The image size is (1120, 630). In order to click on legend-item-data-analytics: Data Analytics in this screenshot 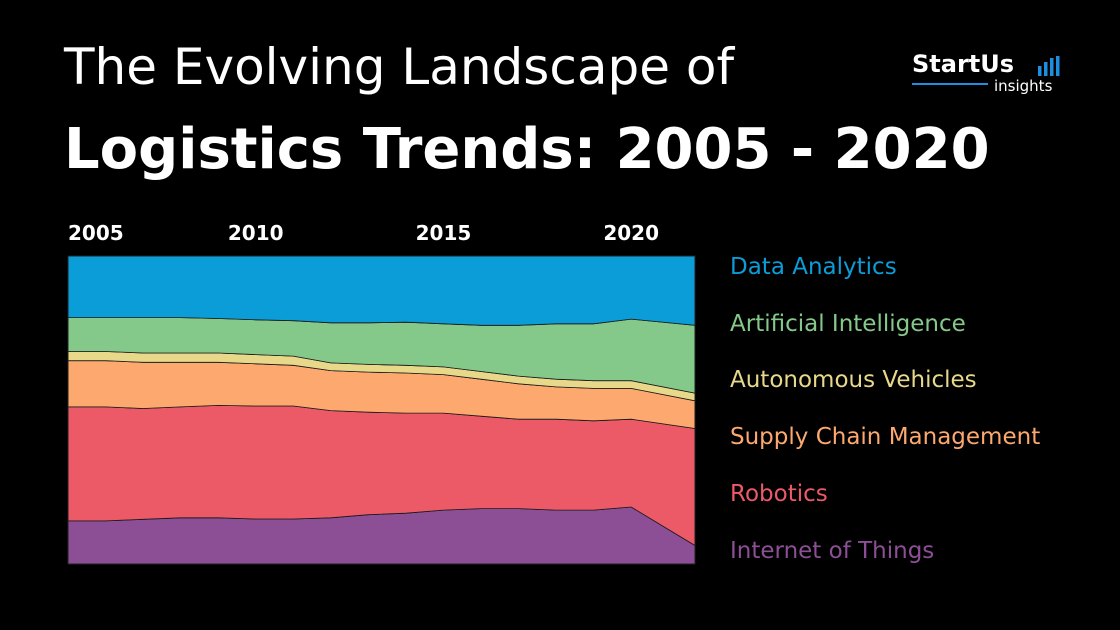, I will do `click(813, 267)`.